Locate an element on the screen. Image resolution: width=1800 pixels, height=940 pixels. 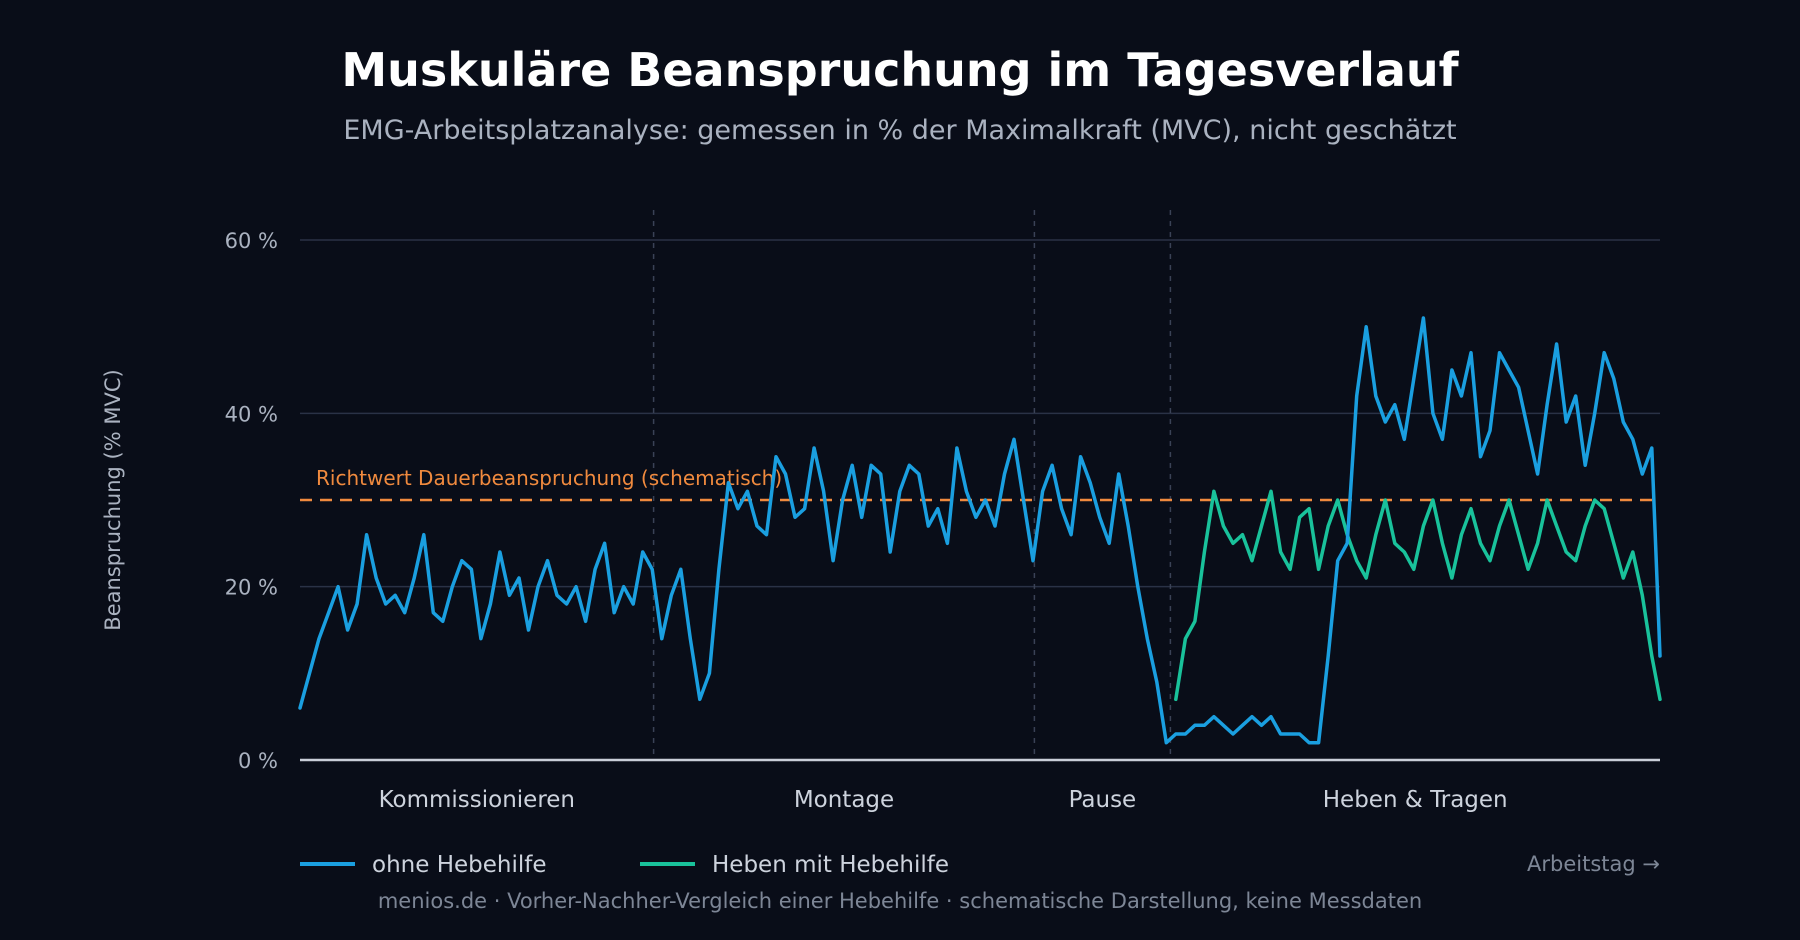
y-tick-label-20: 20 % is located at coordinates (251, 588).